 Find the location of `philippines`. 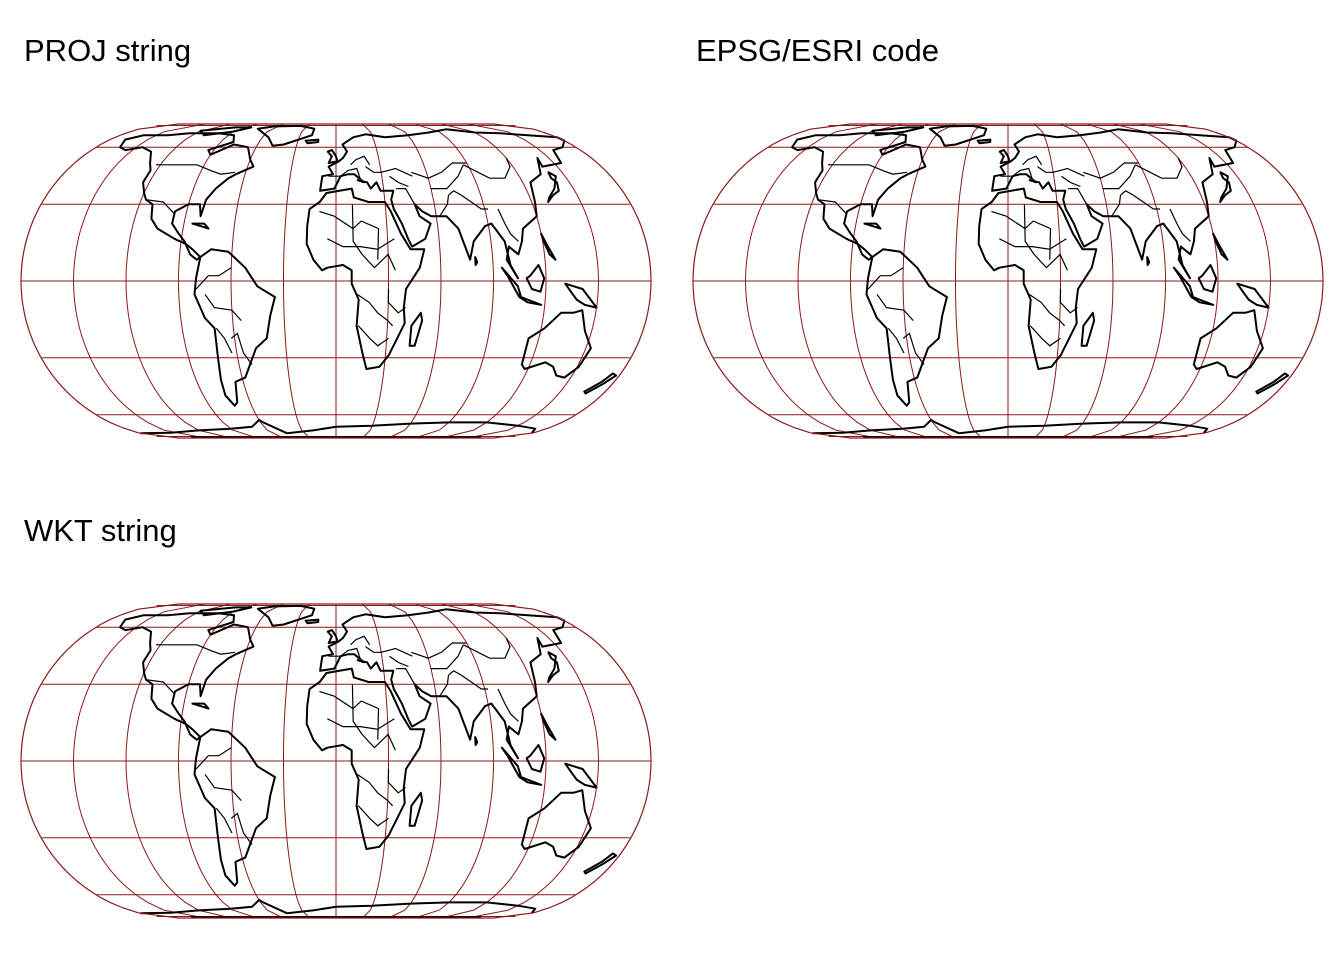

philippines is located at coordinates (548, 726).